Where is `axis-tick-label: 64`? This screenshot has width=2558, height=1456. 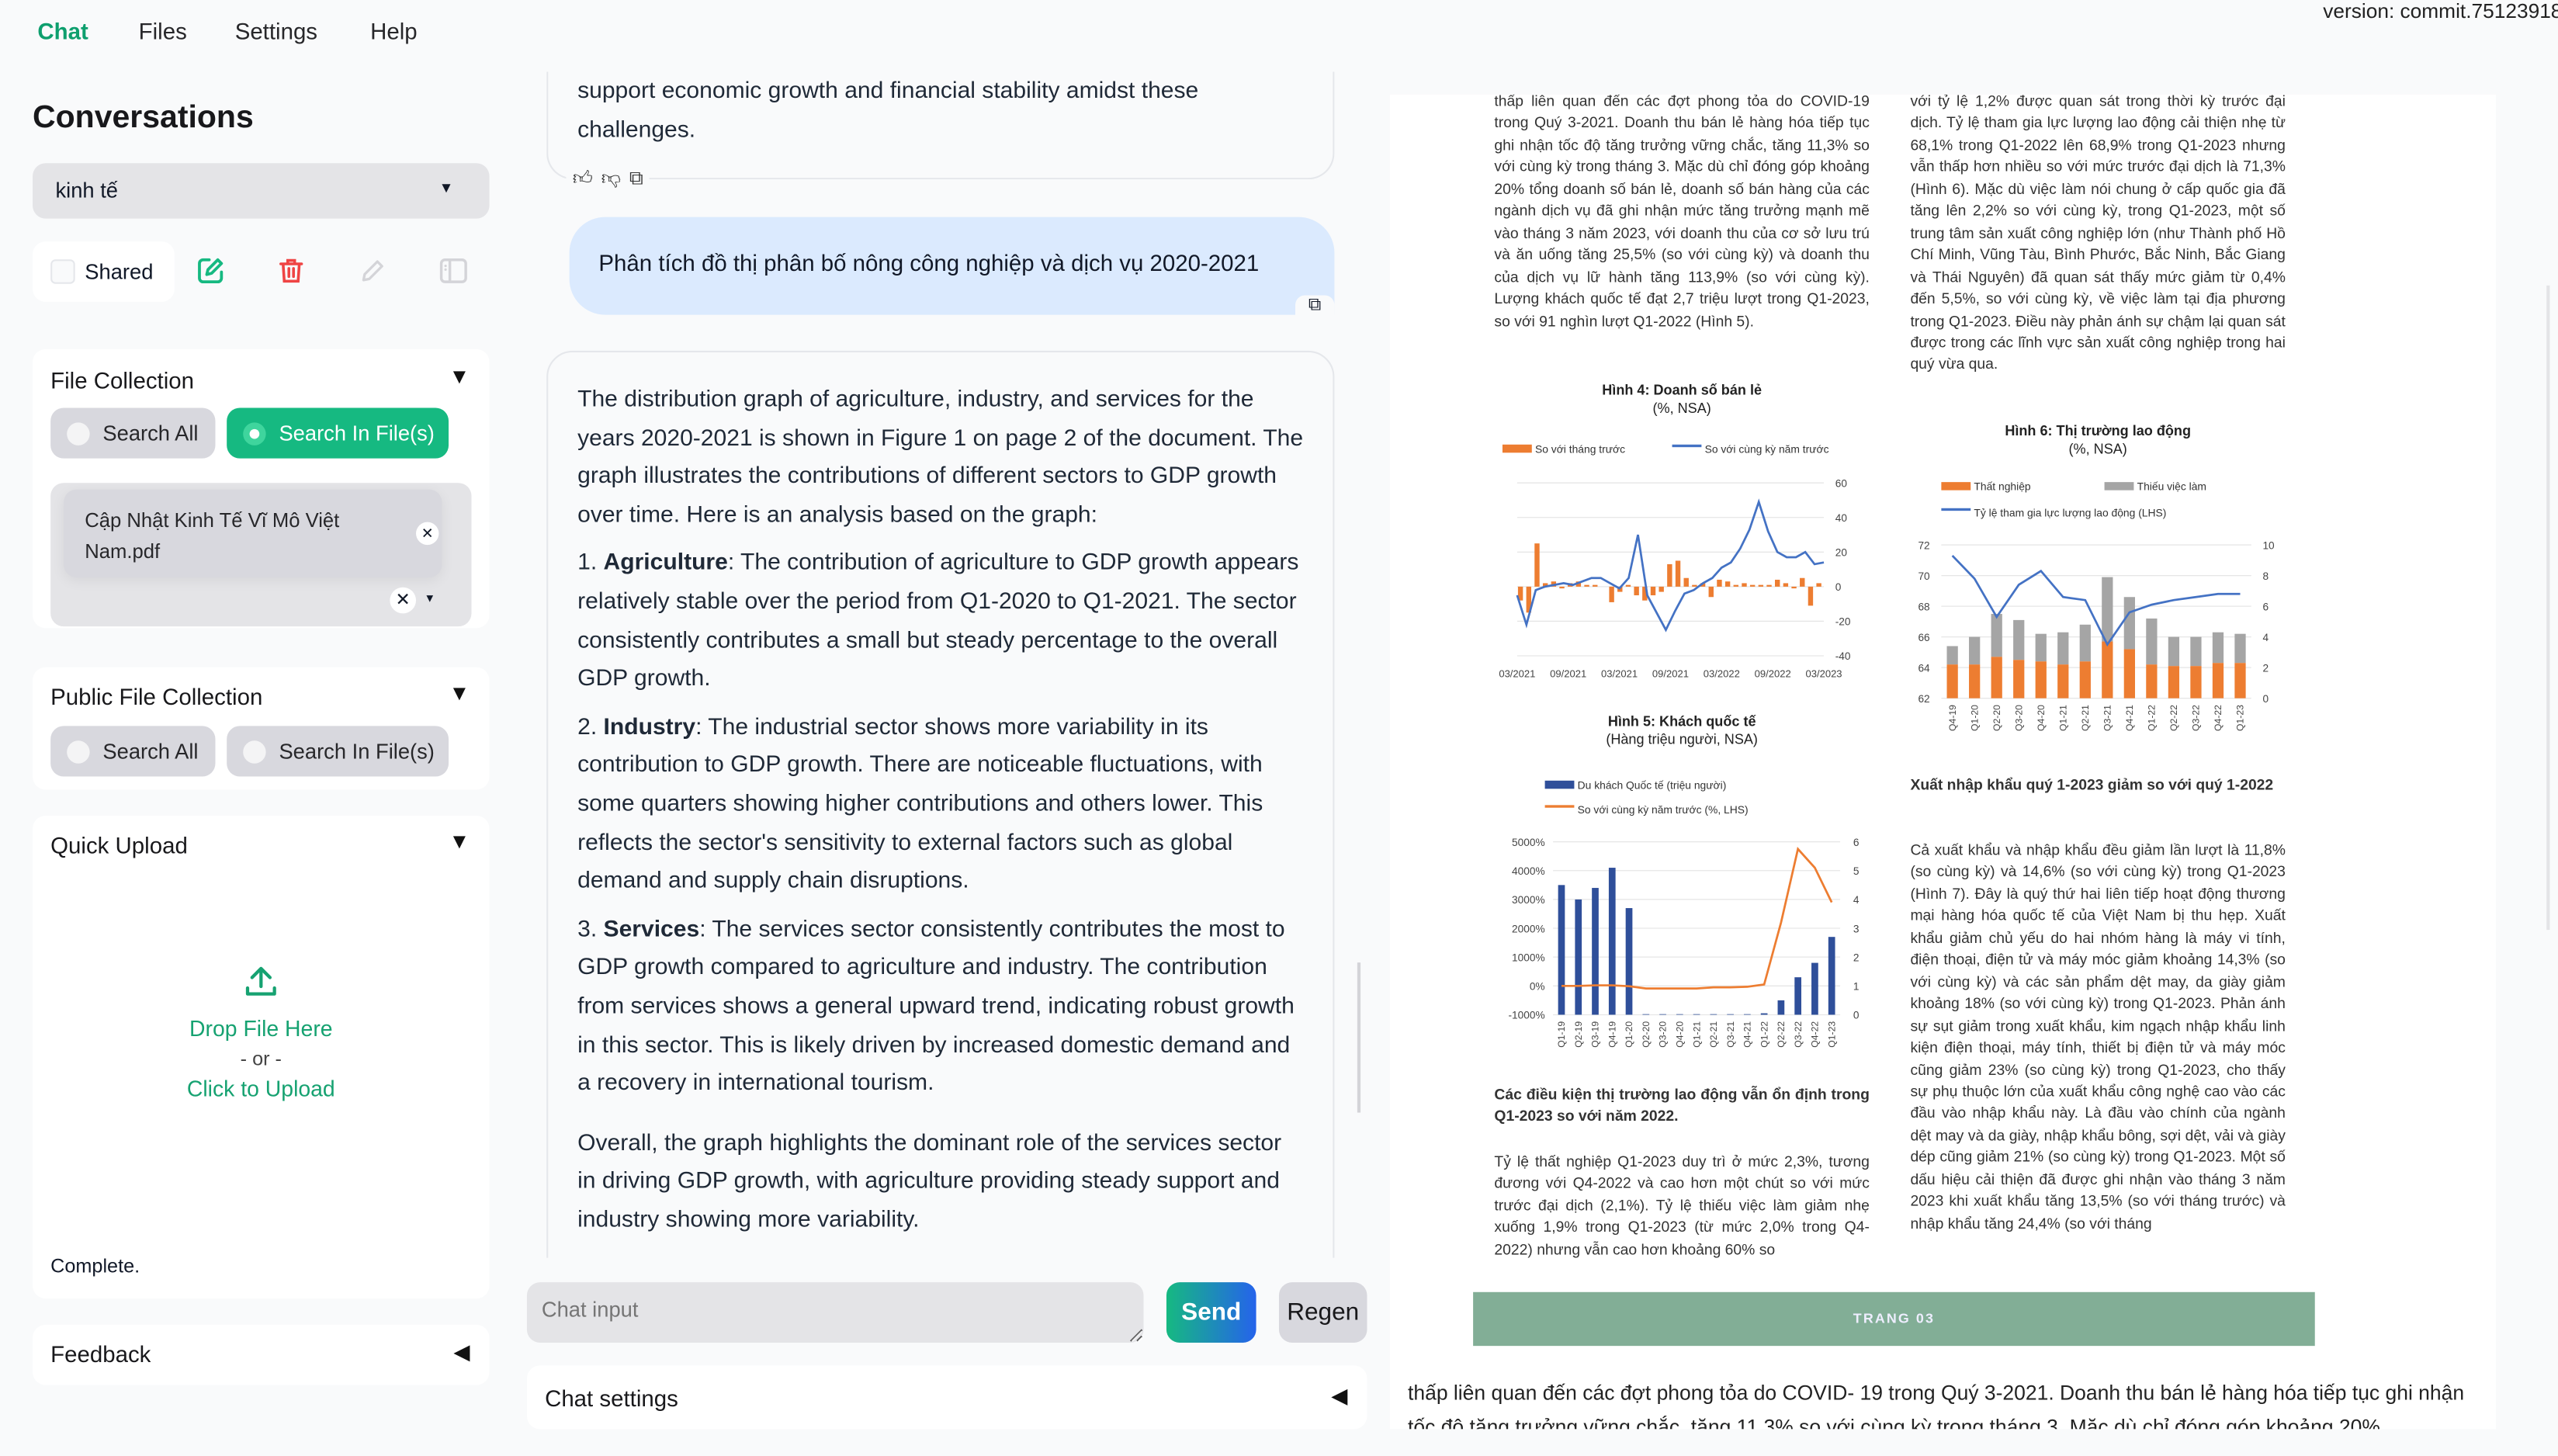 axis-tick-label: 64 is located at coordinates (1924, 668).